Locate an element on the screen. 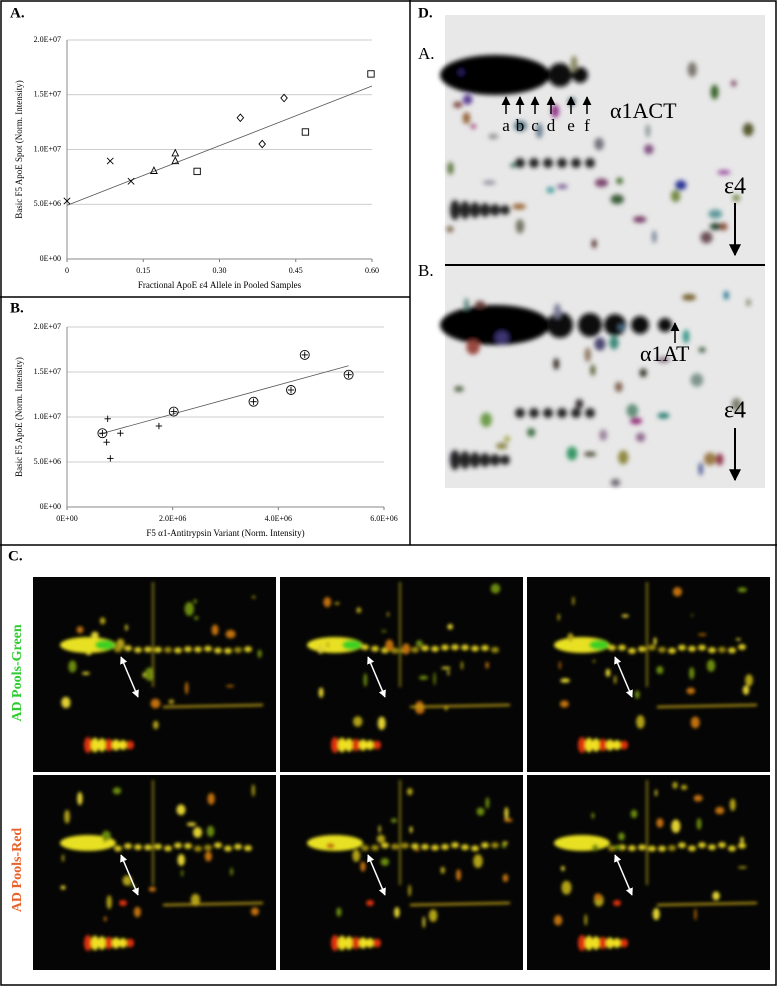  x-tick-label: 6.0E+06 is located at coordinates (383, 518).